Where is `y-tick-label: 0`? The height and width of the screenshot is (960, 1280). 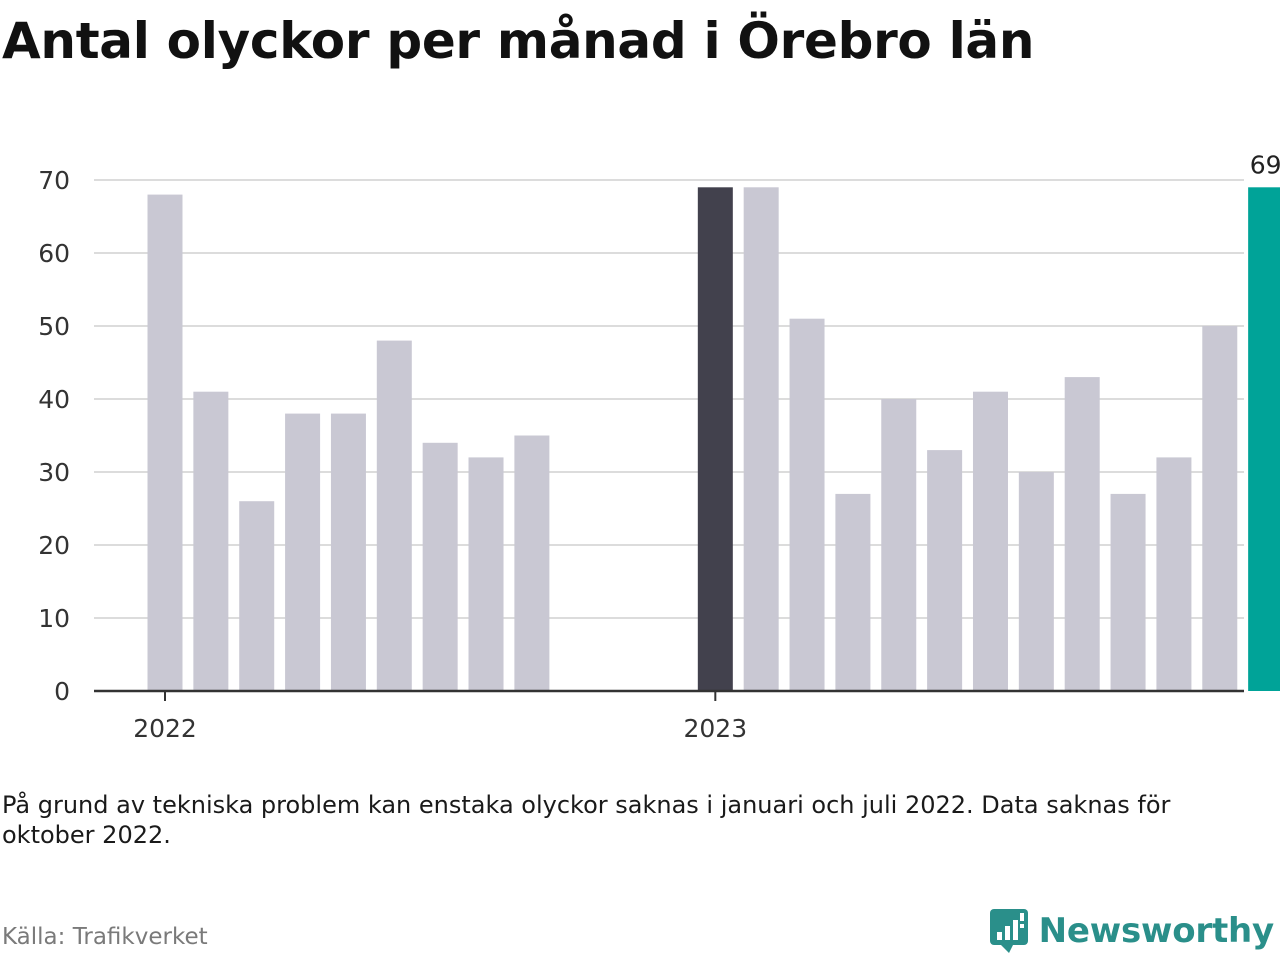
y-tick-label: 0 is located at coordinates (62, 691).